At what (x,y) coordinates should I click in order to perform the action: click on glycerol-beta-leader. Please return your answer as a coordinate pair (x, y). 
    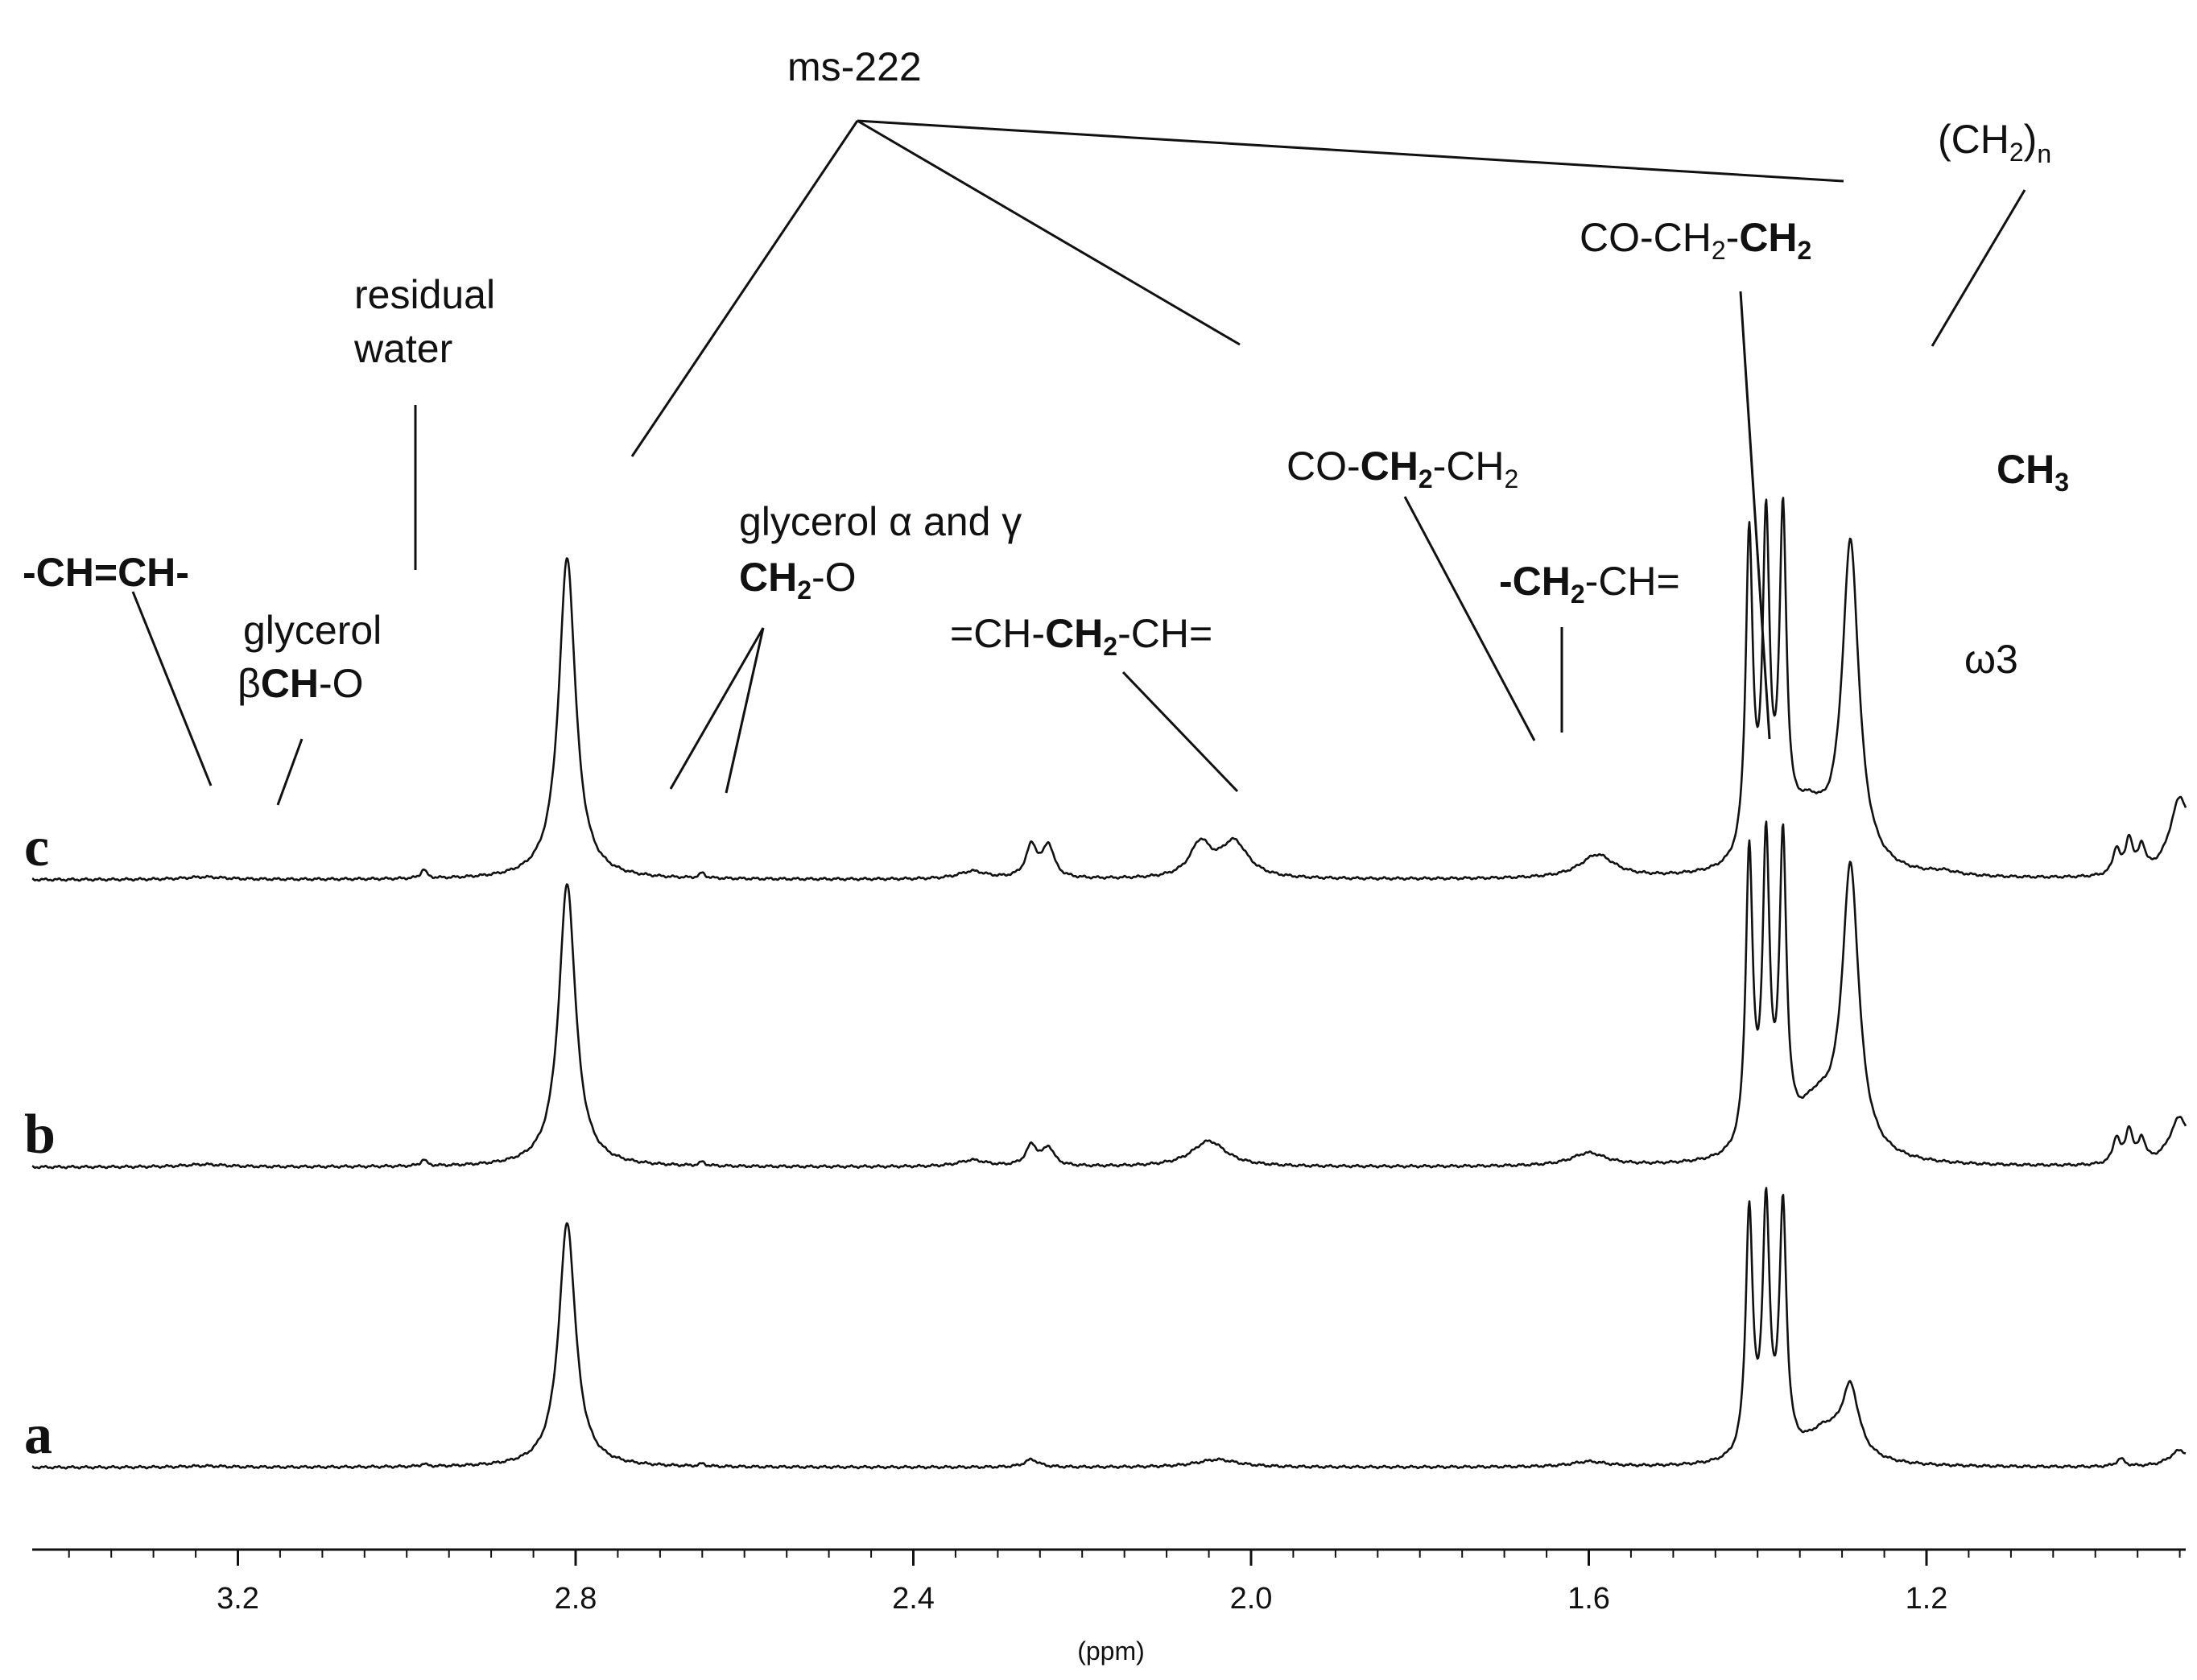
    Looking at the image, I should click on (290, 772).